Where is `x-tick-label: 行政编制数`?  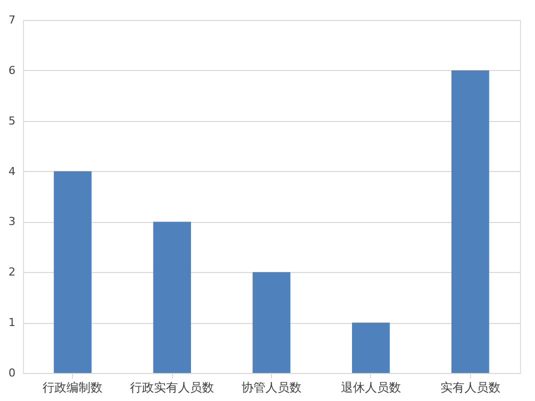 x-tick-label: 行政编制数 is located at coordinates (72, 387).